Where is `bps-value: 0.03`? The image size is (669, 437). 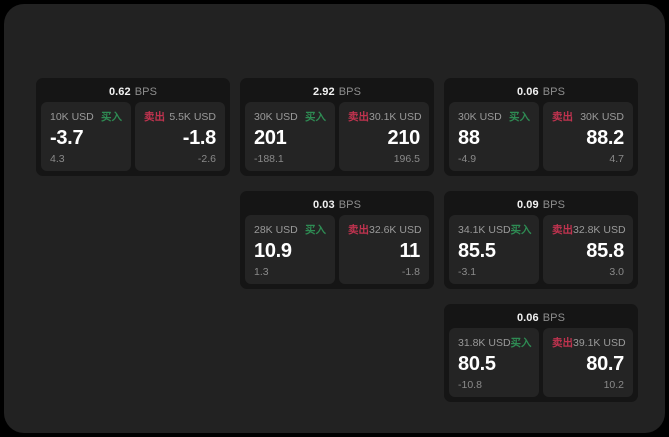 bps-value: 0.03 is located at coordinates (323, 205).